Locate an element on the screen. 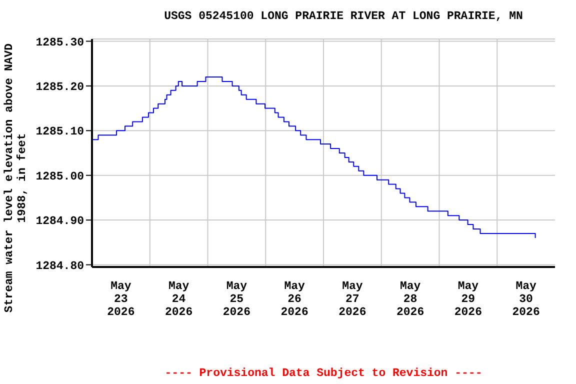 The width and height of the screenshot is (576, 384). y-tick-label: 1285.30 is located at coordinates (60, 43).